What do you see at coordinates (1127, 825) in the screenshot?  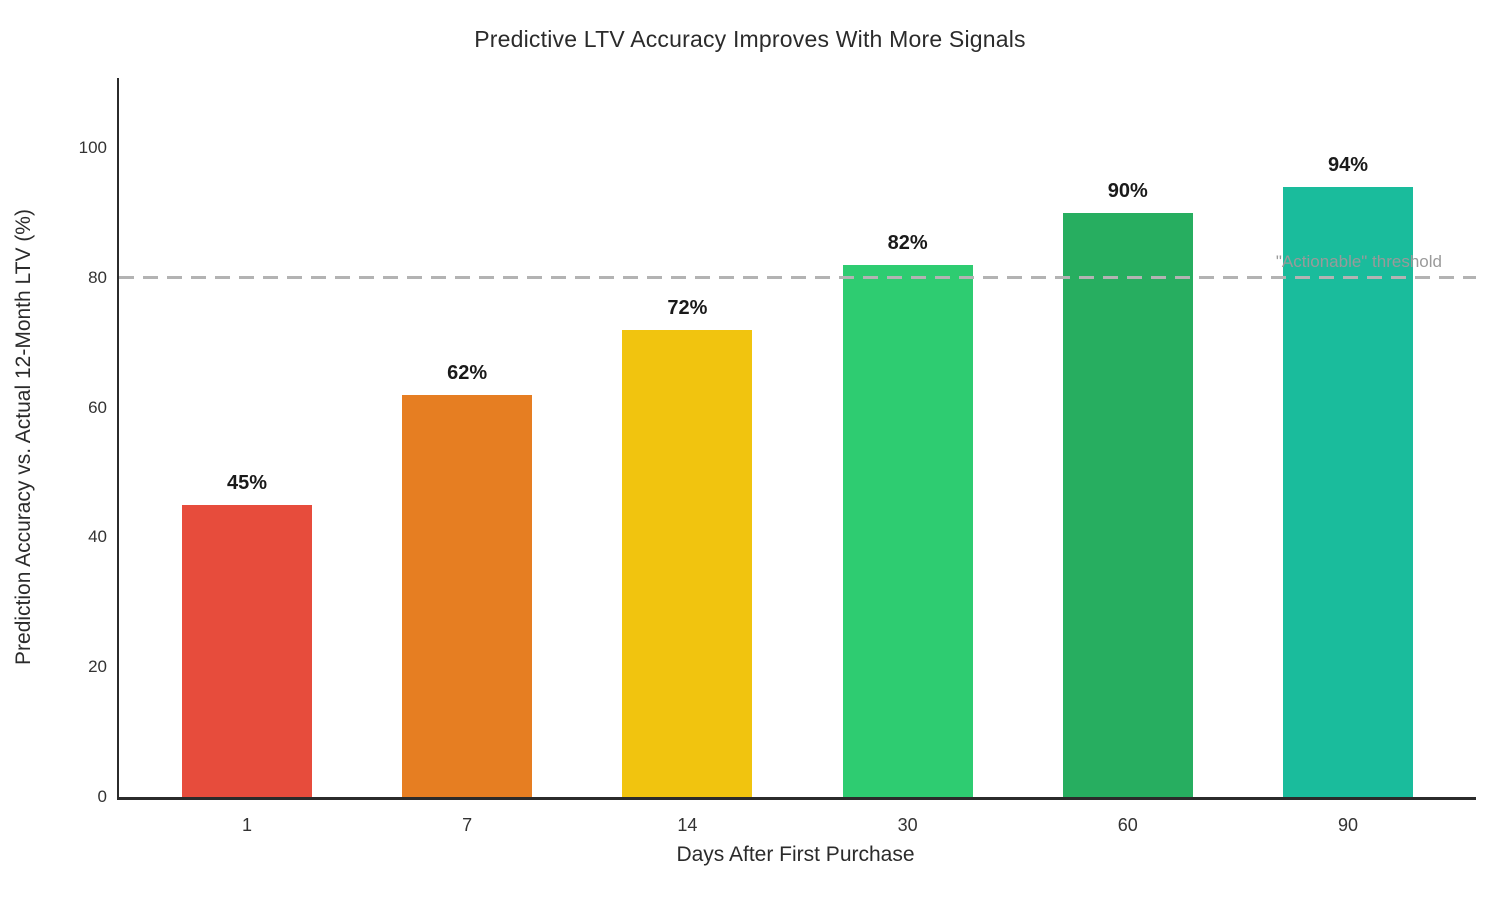 I see `x-tick-label-60: 60` at bounding box center [1127, 825].